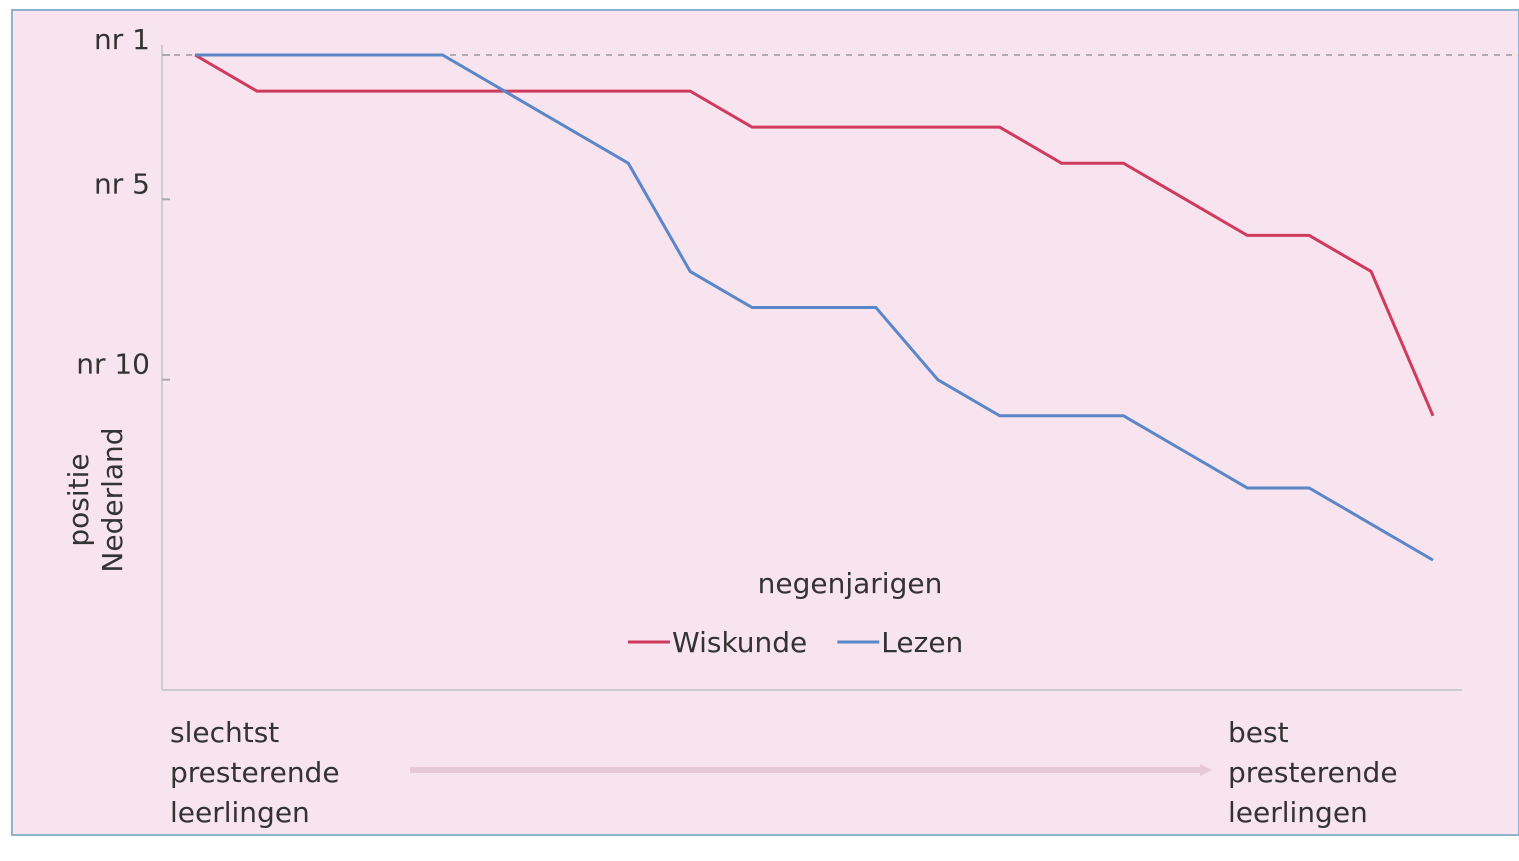 This screenshot has width=1519, height=861. Describe the element at coordinates (922, 642) in the screenshot. I see `legend-label: Lezen` at that location.